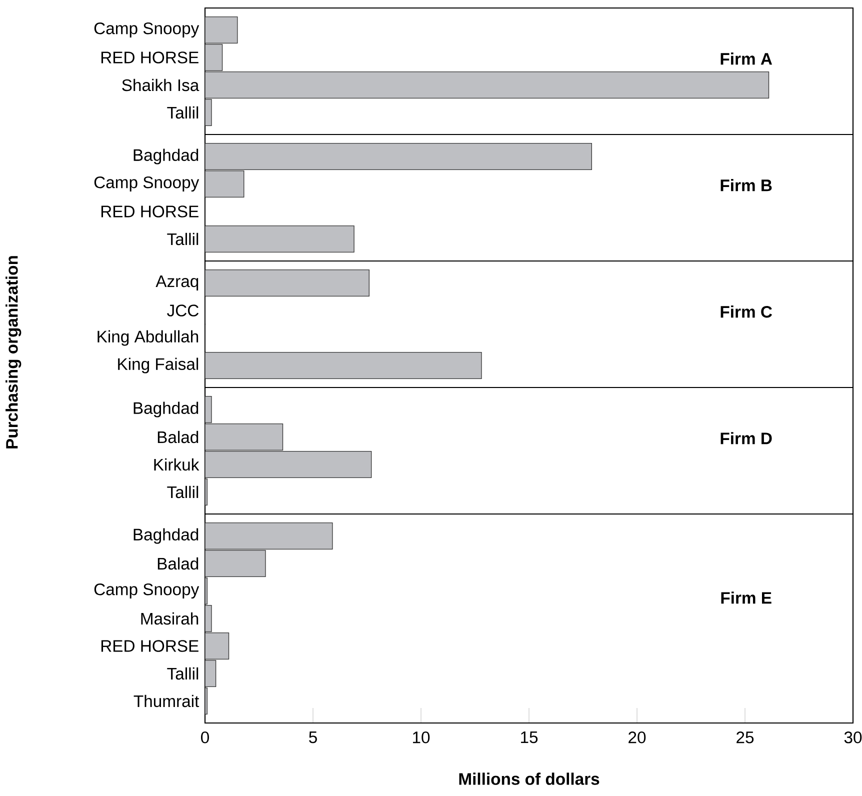  What do you see at coordinates (853, 738) in the screenshot?
I see `x-tick-label: 30` at bounding box center [853, 738].